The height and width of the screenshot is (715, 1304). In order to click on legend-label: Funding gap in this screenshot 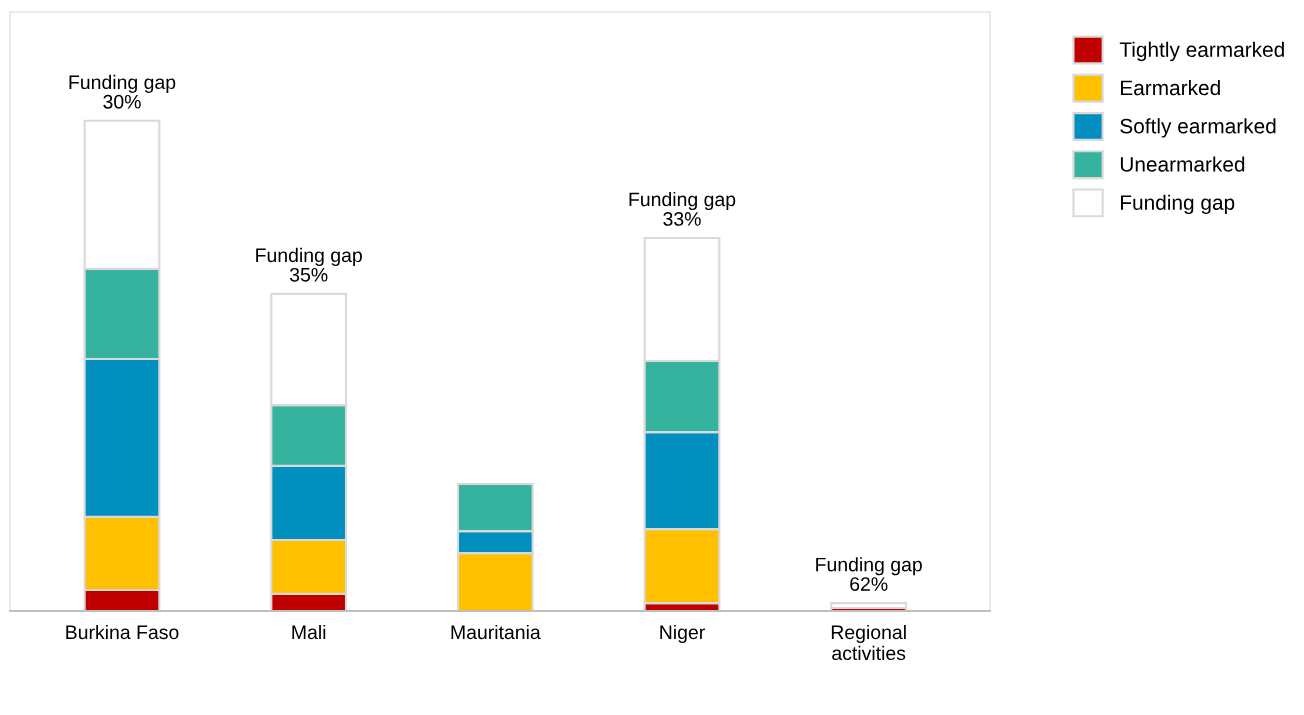, I will do `click(1178, 204)`.